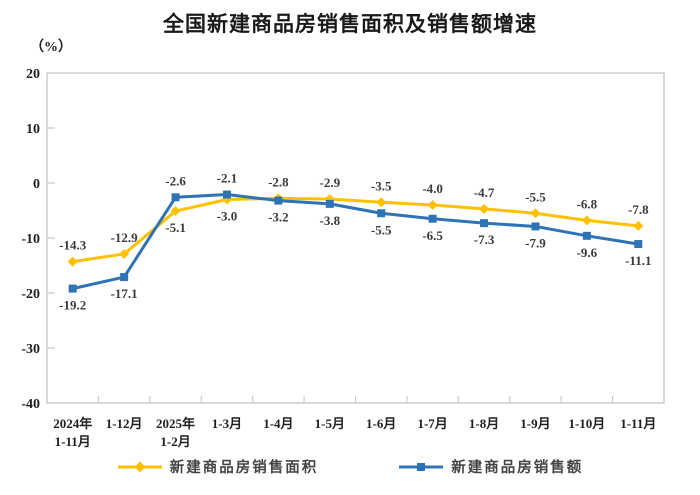  What do you see at coordinates (535, 423) in the screenshot?
I see `x-axis-label: 1-9月` at bounding box center [535, 423].